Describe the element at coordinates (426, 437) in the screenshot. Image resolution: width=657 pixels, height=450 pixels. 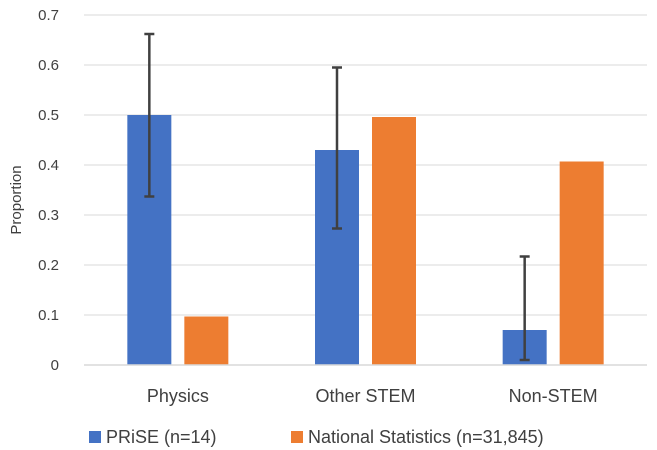
I see `legend-label: National Statistics (n=31,845)` at that location.